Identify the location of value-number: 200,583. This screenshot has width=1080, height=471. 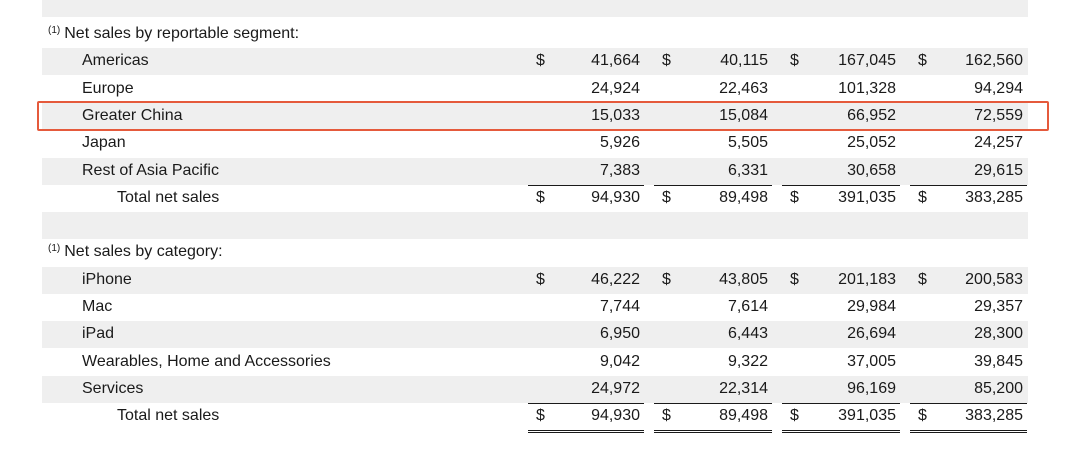
(994, 279).